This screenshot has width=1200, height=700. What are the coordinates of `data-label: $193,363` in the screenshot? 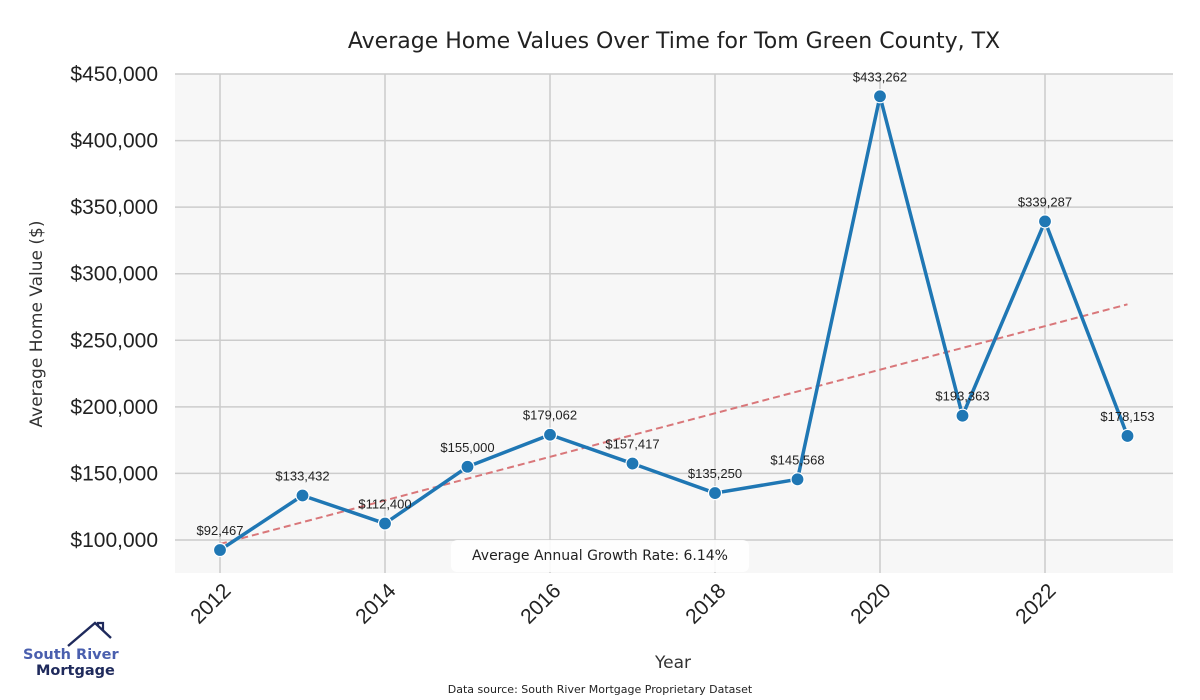 It's located at (962, 396).